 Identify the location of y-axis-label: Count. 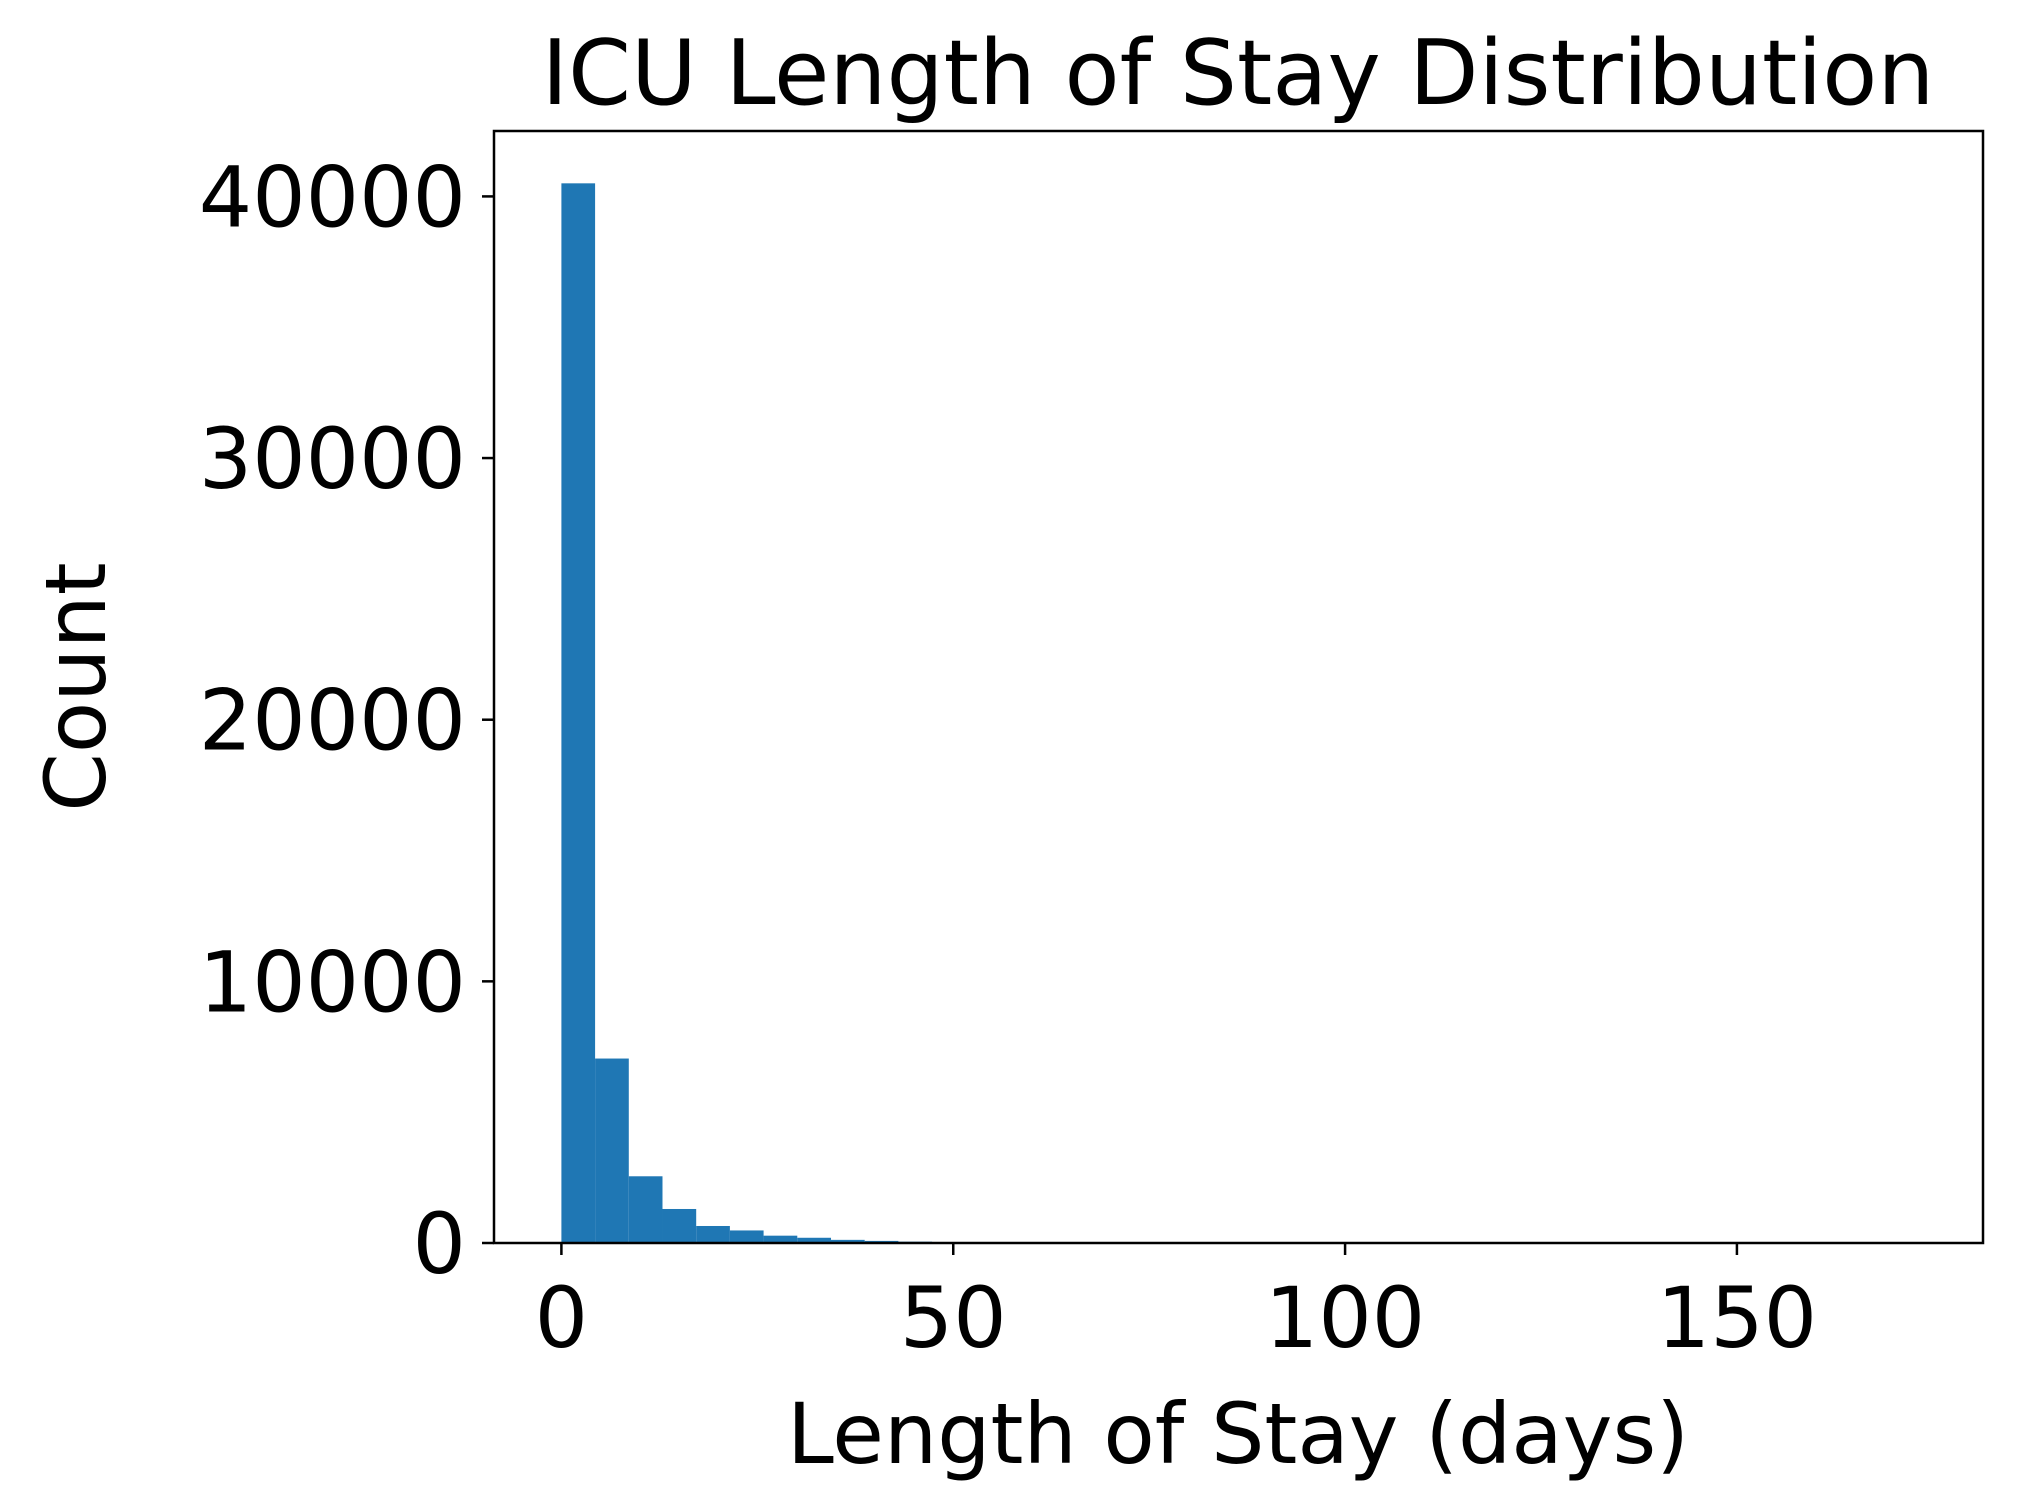
(76, 686).